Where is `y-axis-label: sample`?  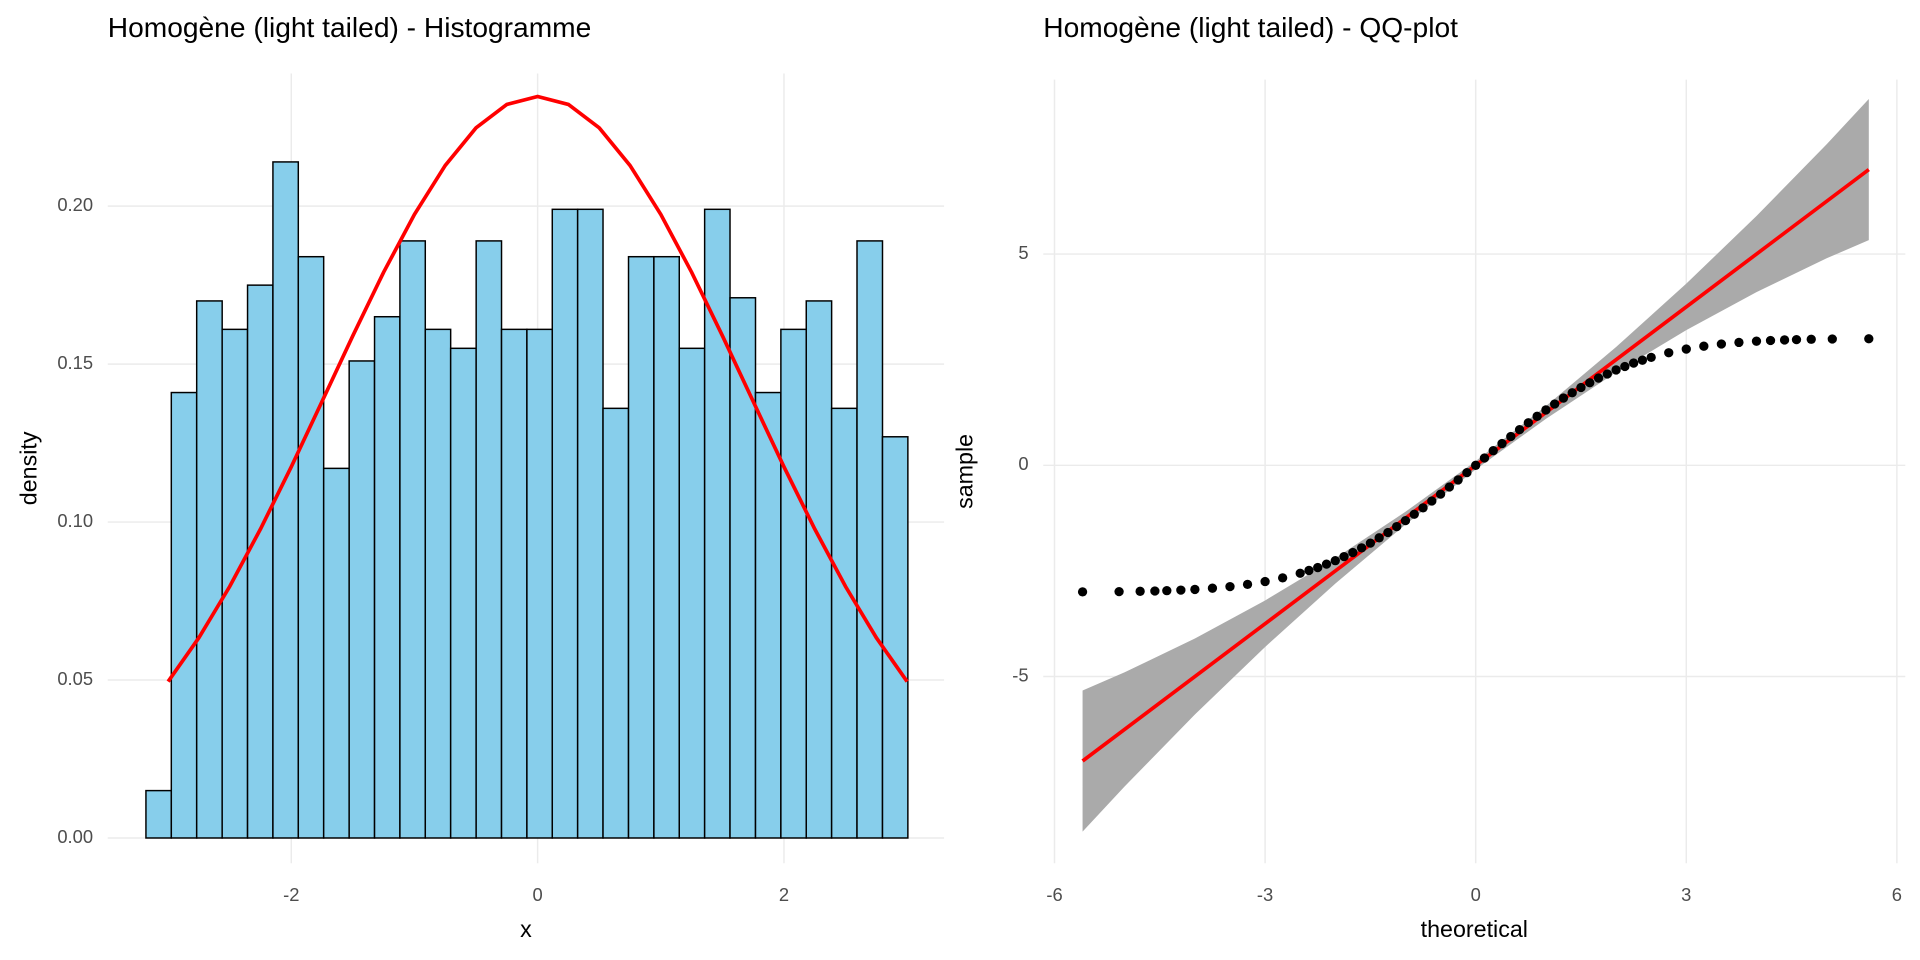 y-axis-label: sample is located at coordinates (964, 471).